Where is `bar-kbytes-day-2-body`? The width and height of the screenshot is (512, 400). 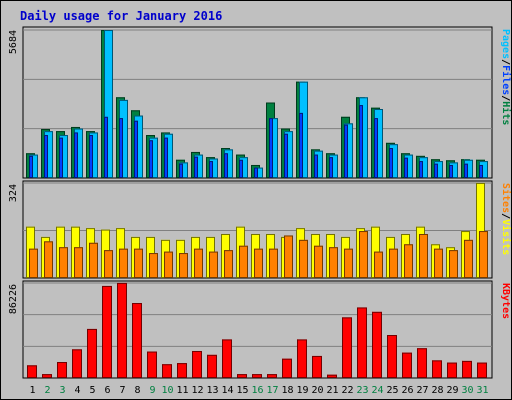 bar-kbytes-day-2-body is located at coordinates (47, 376).